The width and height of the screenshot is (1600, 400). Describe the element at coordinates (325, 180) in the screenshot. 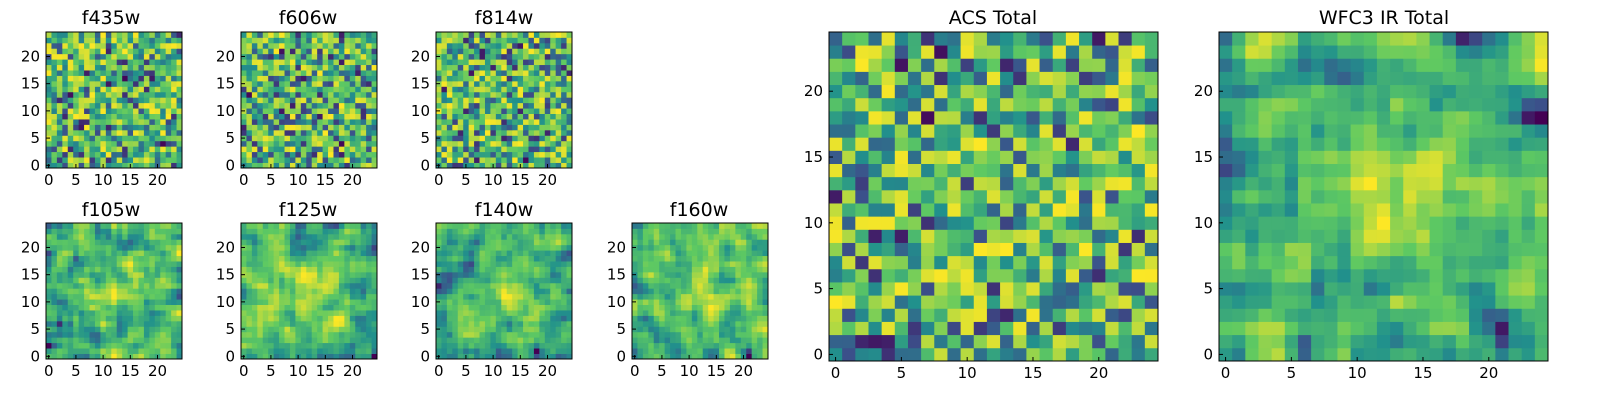

I see `x-tick-label: 15` at that location.